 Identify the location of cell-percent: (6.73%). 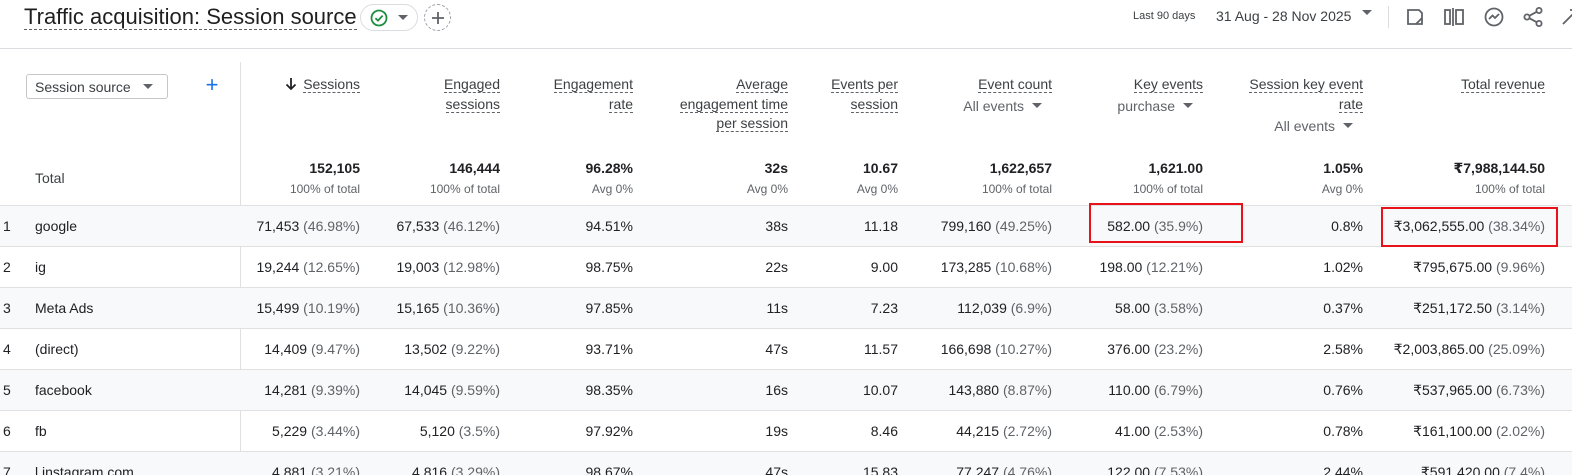
(1518, 390).